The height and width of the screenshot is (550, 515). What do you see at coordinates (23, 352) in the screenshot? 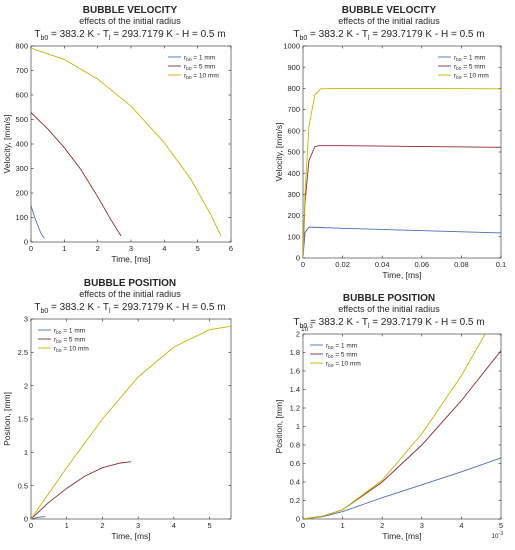
I see `y-tick-label: 2.5` at bounding box center [23, 352].